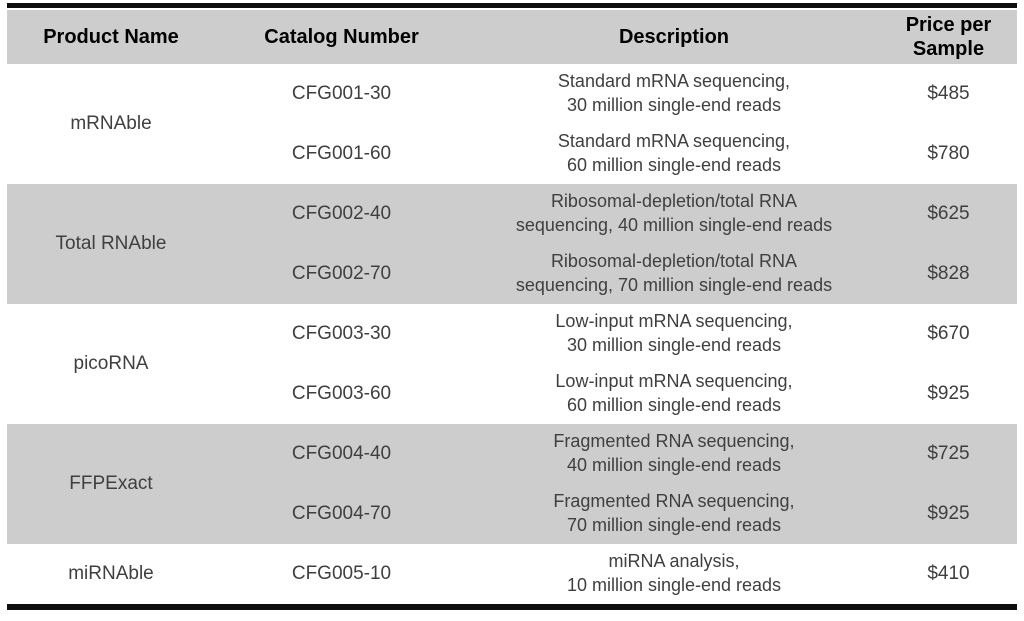  I want to click on header-price-per-sample: Price per Sample, so click(948, 37).